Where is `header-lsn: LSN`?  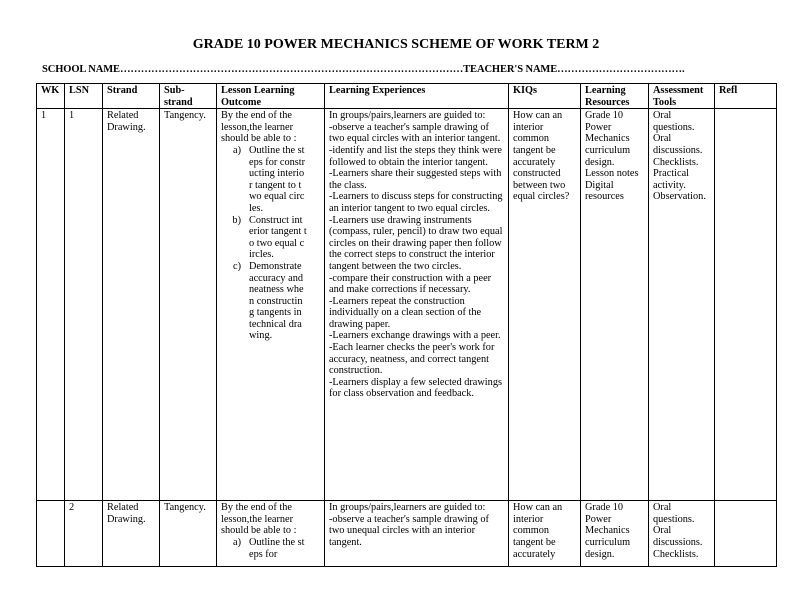
header-lsn: LSN is located at coordinates (83, 96).